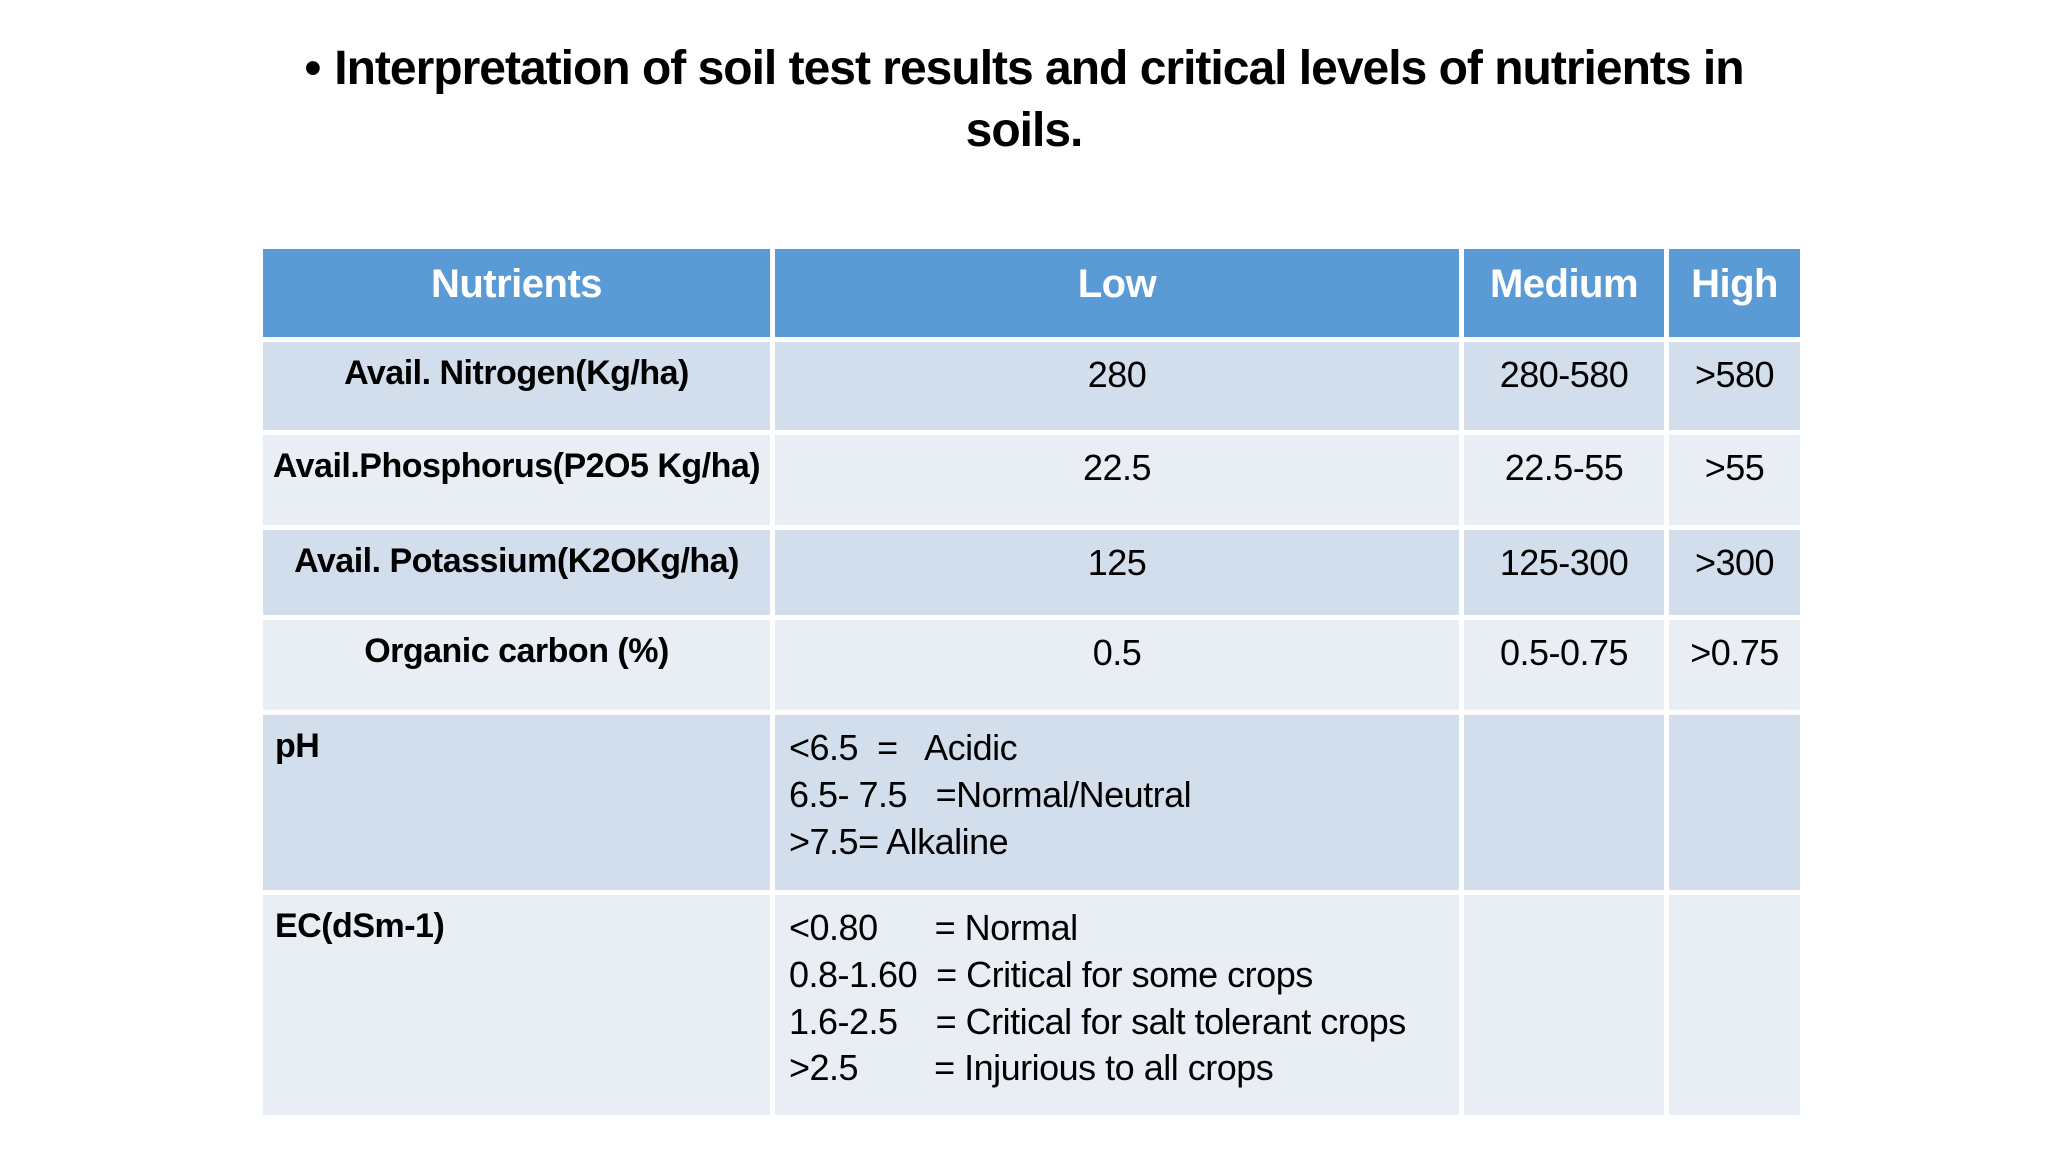  Describe the element at coordinates (1734, 293) in the screenshot. I see `column-header-high: High` at that location.